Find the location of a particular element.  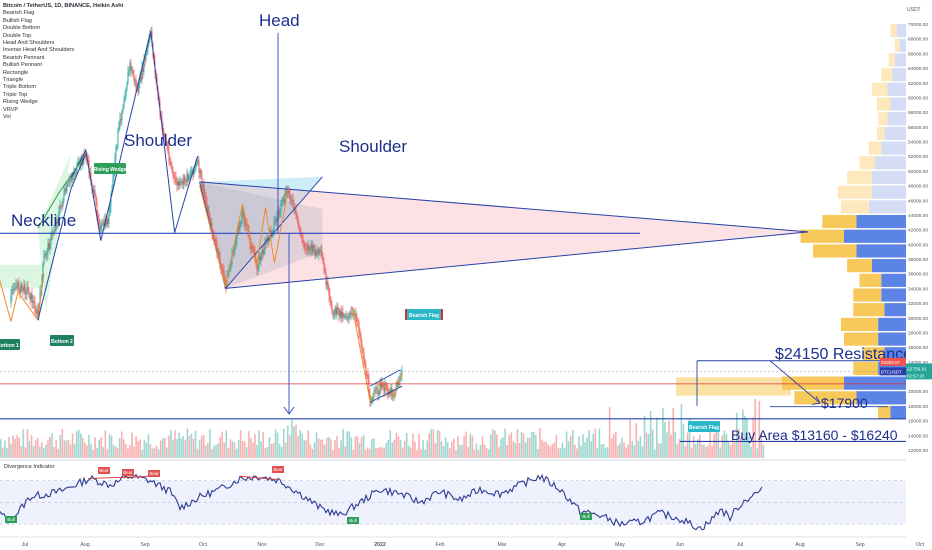

indicator-rising-wedge: Rising Wedge is located at coordinates (20, 102).